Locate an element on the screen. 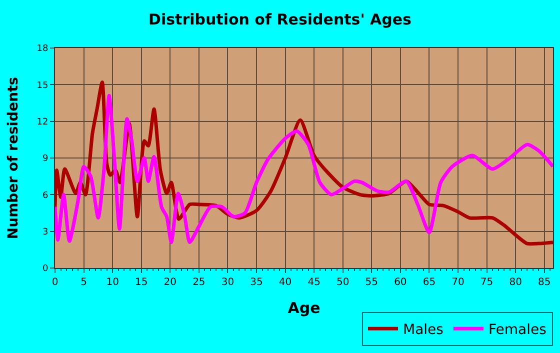 The width and height of the screenshot is (560, 353). y-tick-label: 3 is located at coordinates (45, 232).